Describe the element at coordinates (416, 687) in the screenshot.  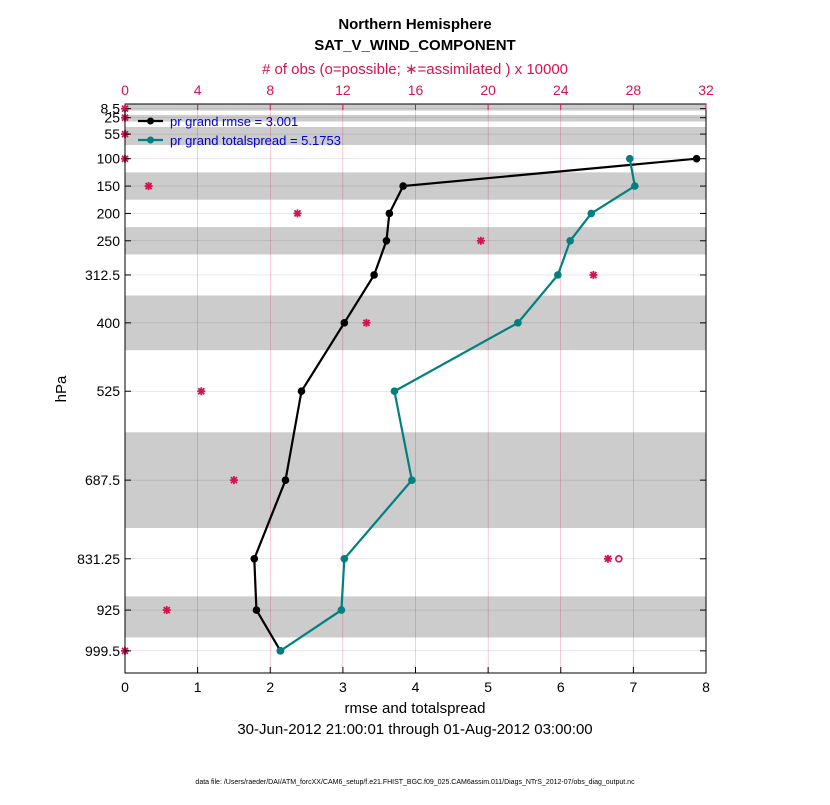
I see `x-tick-label-4: 4` at that location.